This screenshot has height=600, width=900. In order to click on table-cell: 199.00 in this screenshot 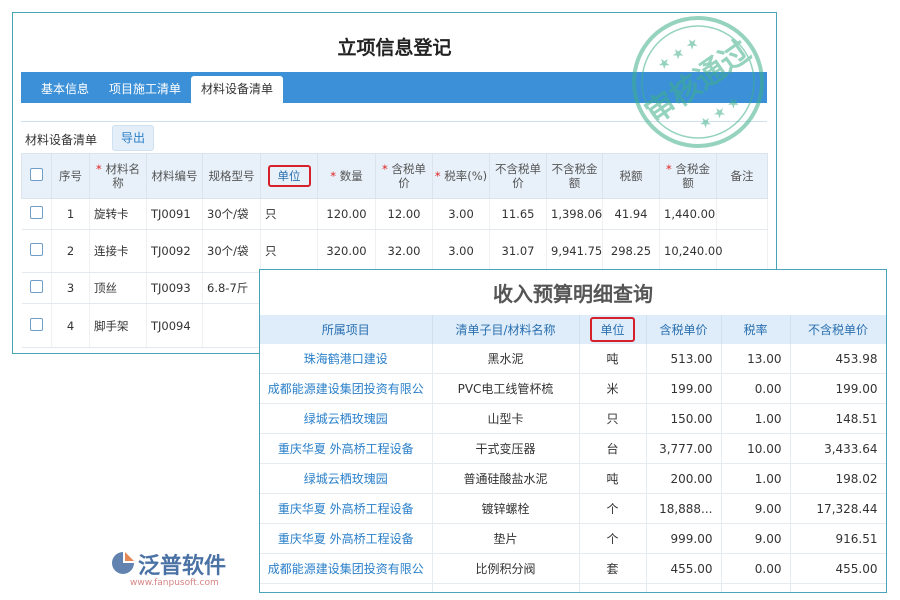, I will do `click(684, 388)`.